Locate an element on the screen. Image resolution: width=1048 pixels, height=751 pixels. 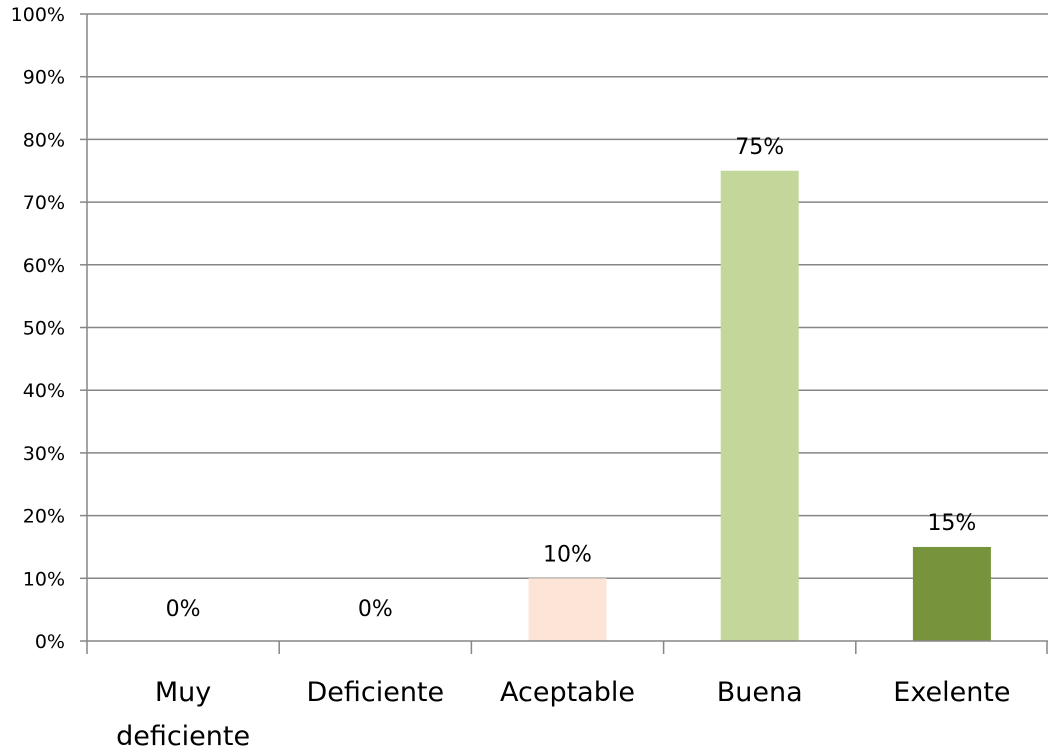
bar-buena is located at coordinates (759, 405).